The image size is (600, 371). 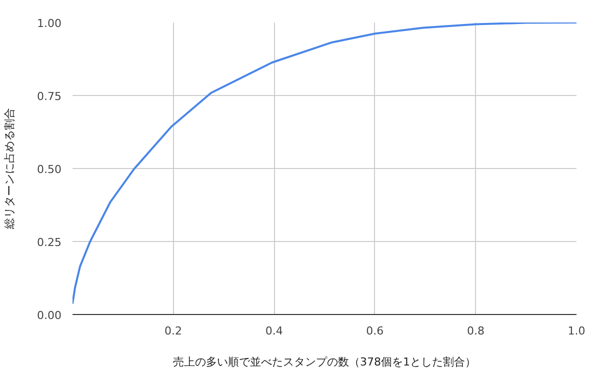 What do you see at coordinates (475, 331) in the screenshot?
I see `x-tick-label: 0.8` at bounding box center [475, 331].